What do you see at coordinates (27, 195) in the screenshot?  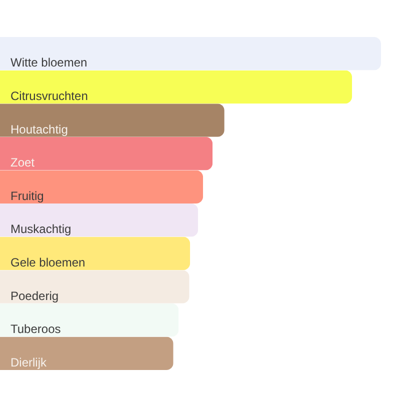 I see `y-tick-label: Fruitig` at bounding box center [27, 195].